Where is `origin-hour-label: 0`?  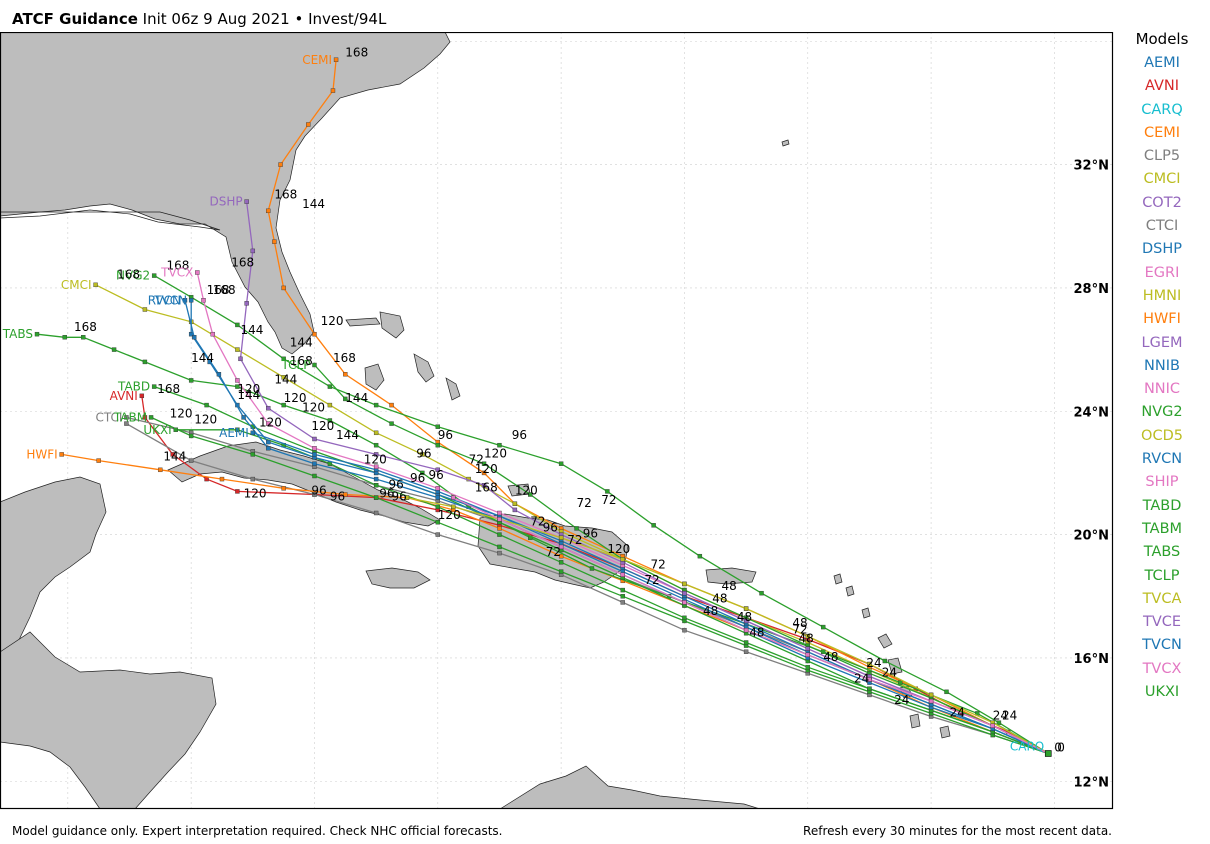
origin-hour-label: 0 is located at coordinates (1058, 748).